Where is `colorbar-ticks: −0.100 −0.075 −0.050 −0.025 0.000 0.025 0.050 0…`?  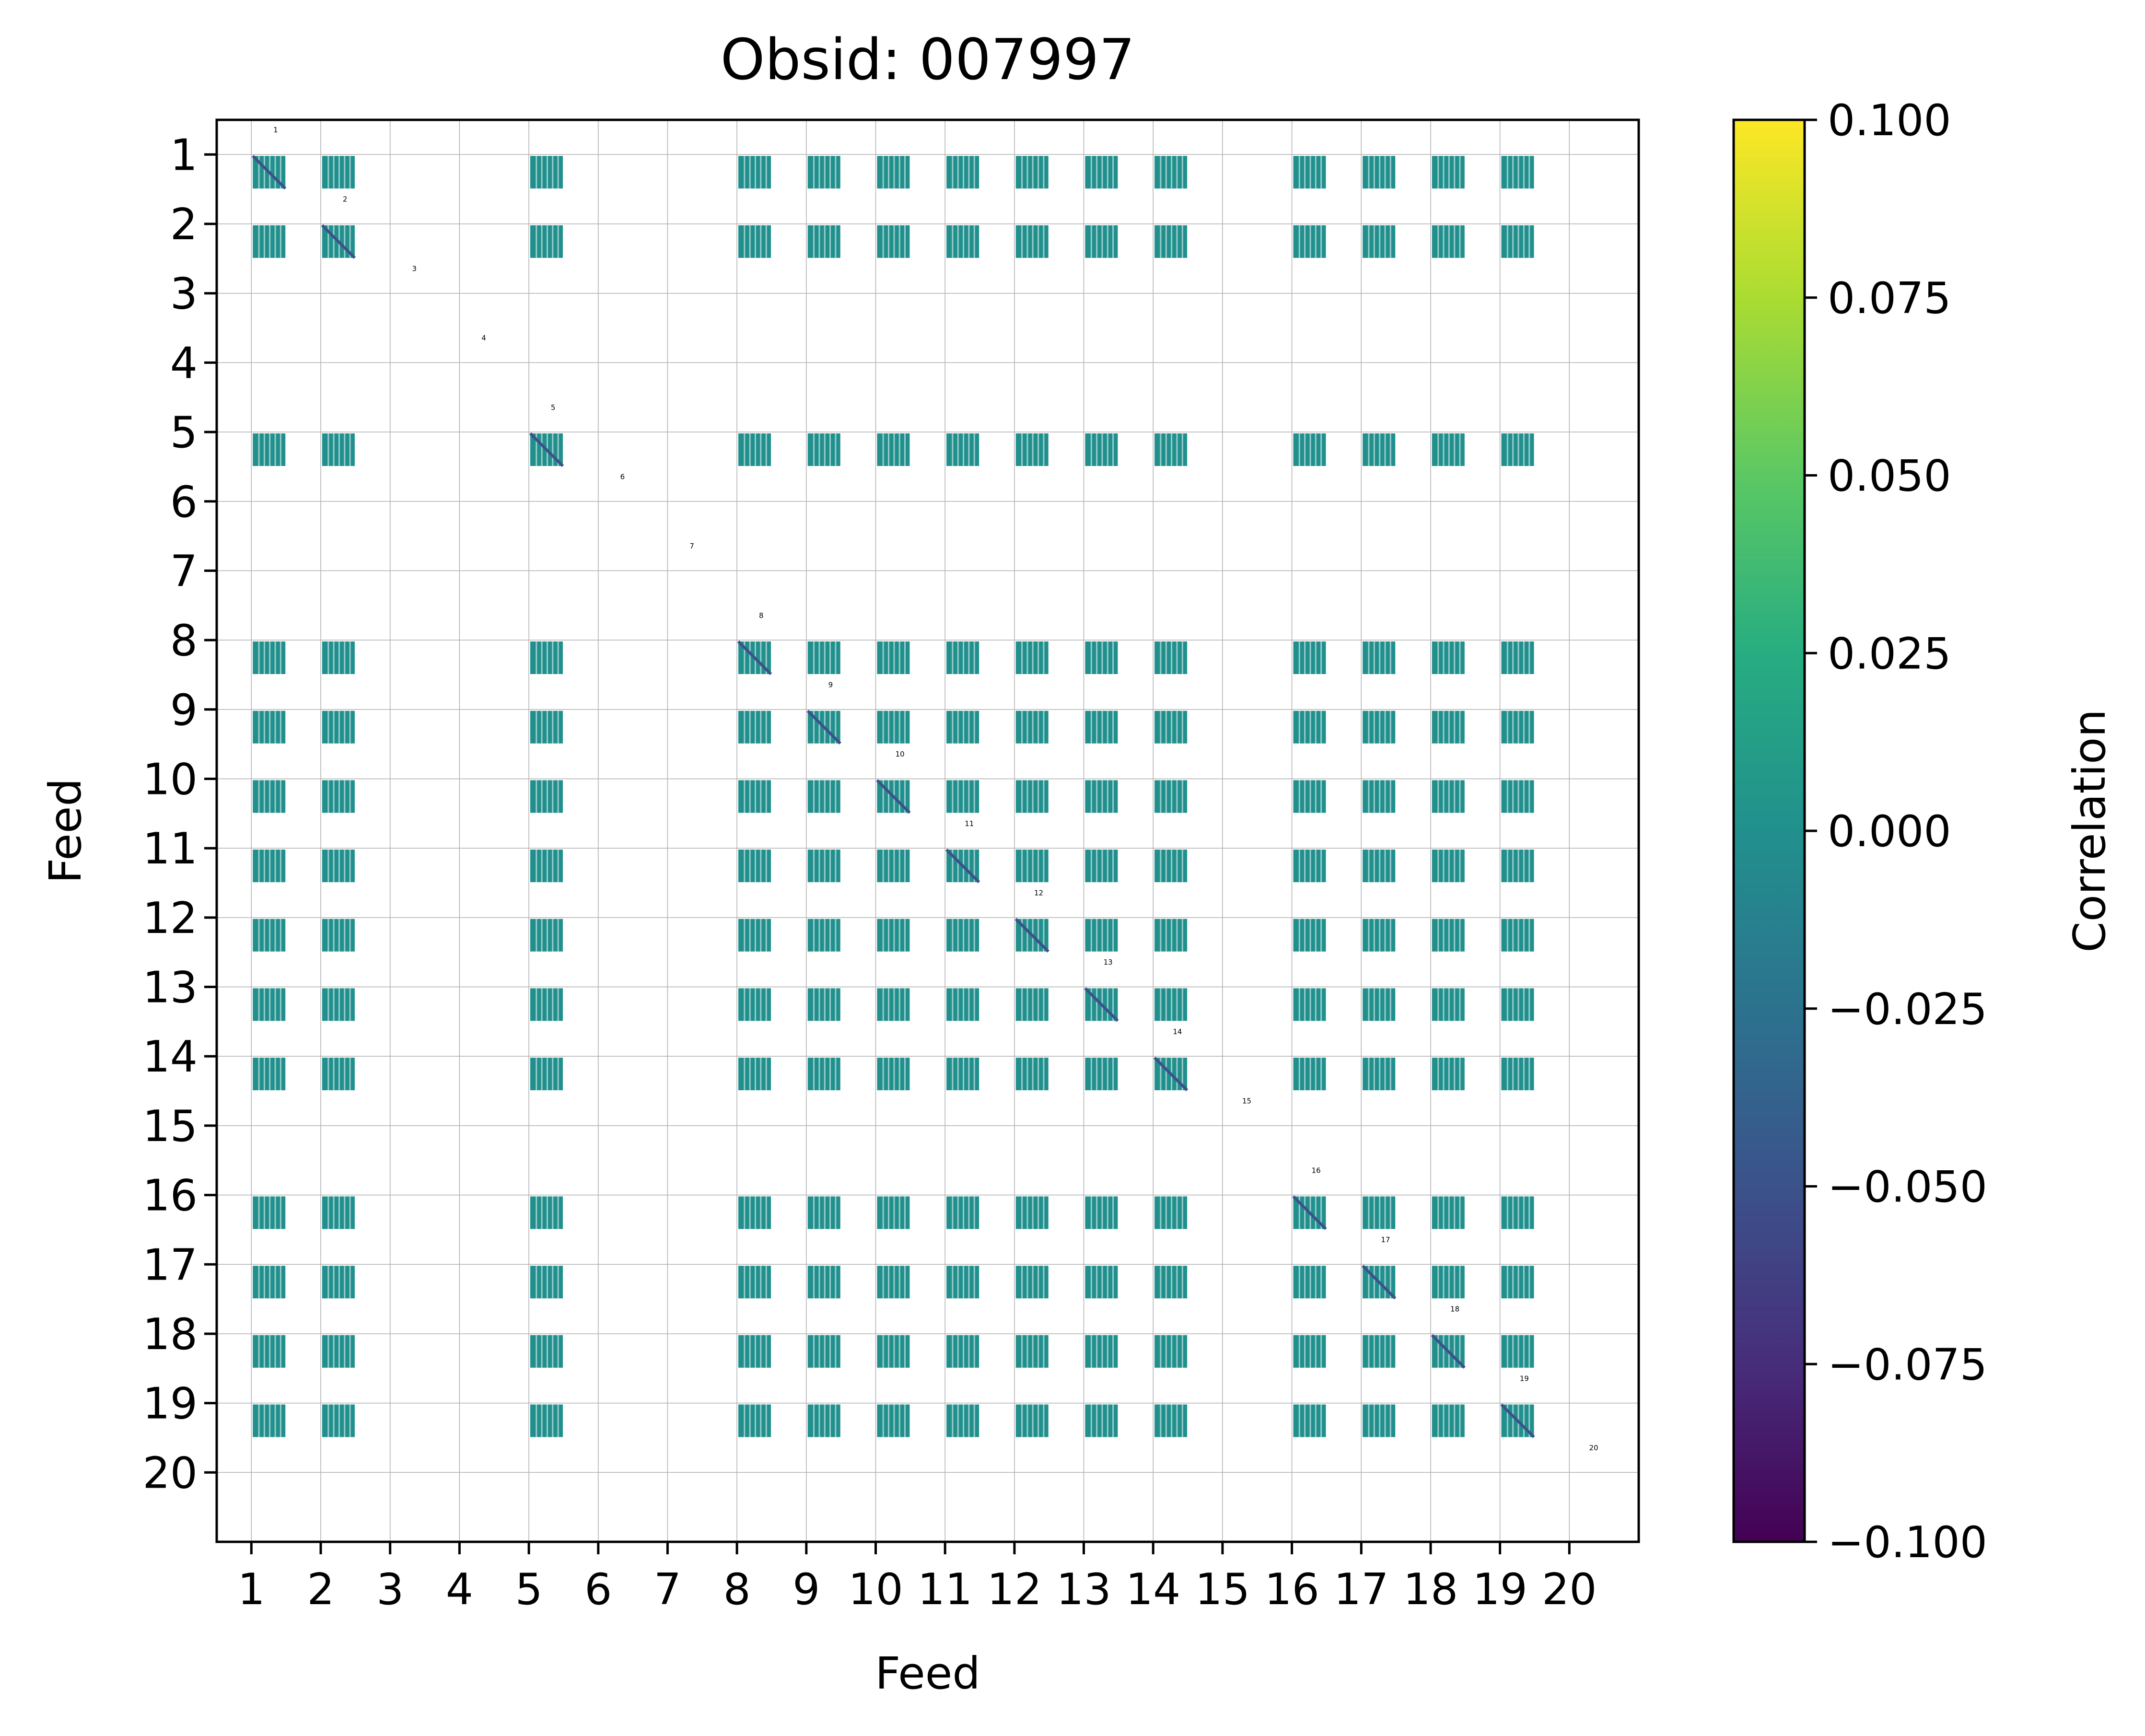 colorbar-ticks: −0.100 −0.075 −0.050 −0.025 0.000 0.025 0.050 0… is located at coordinates (1896, 831).